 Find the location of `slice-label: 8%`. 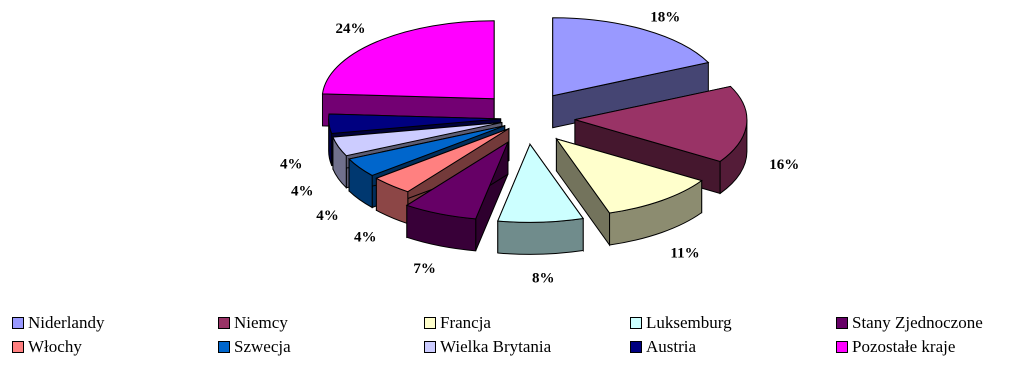

slice-label: 8% is located at coordinates (543, 279).